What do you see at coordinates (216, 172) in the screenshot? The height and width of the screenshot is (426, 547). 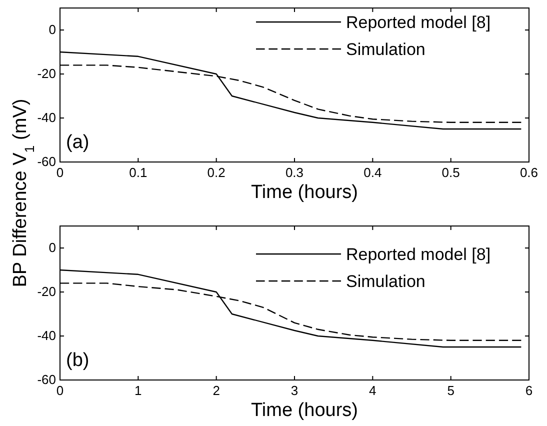 I see `x-tick-label: 0.2` at bounding box center [216, 172].